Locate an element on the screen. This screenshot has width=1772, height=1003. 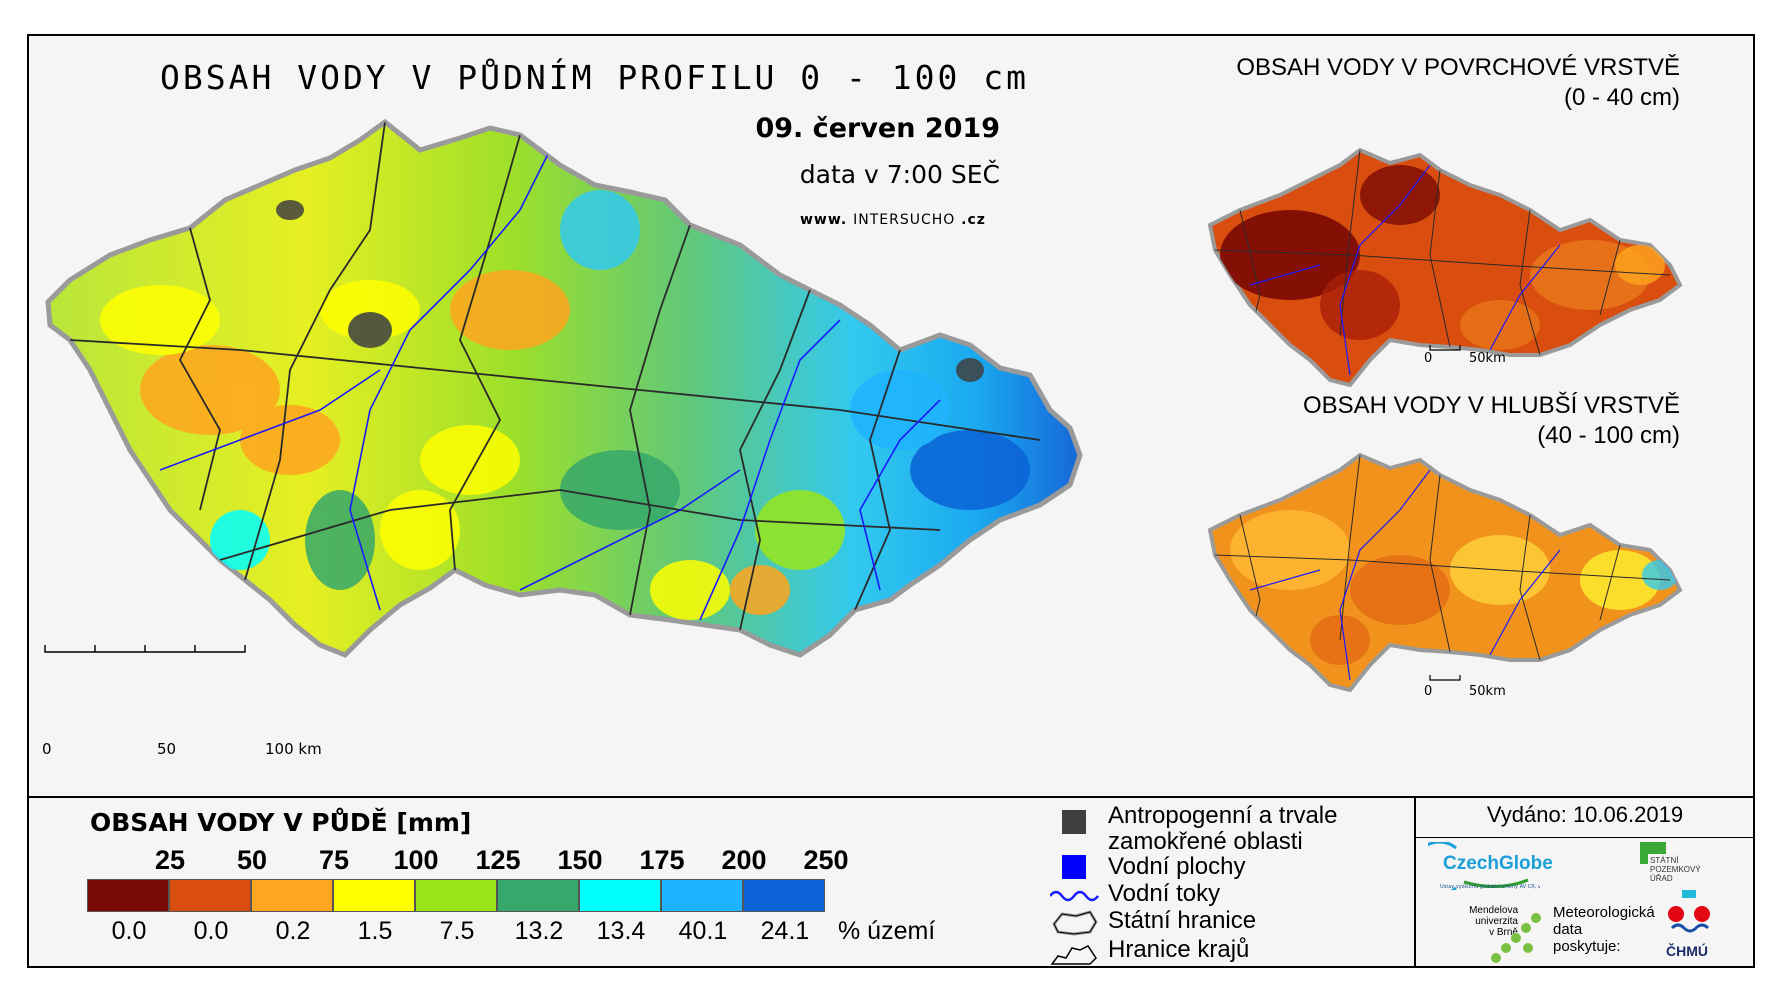
chmu-logo-icon is located at coordinates (1689, 911).